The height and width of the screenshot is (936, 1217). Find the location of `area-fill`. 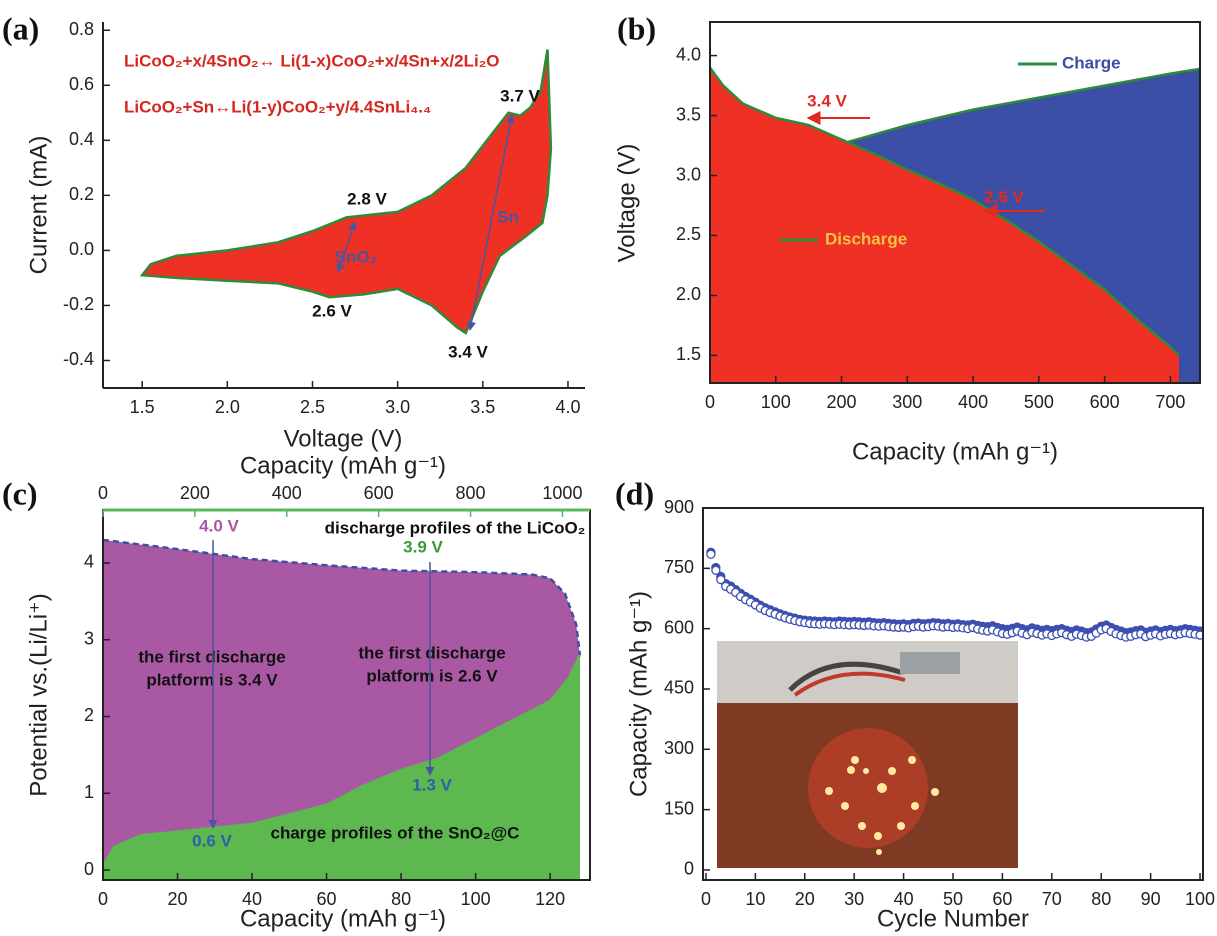

area-fill is located at coordinates (944, 225).